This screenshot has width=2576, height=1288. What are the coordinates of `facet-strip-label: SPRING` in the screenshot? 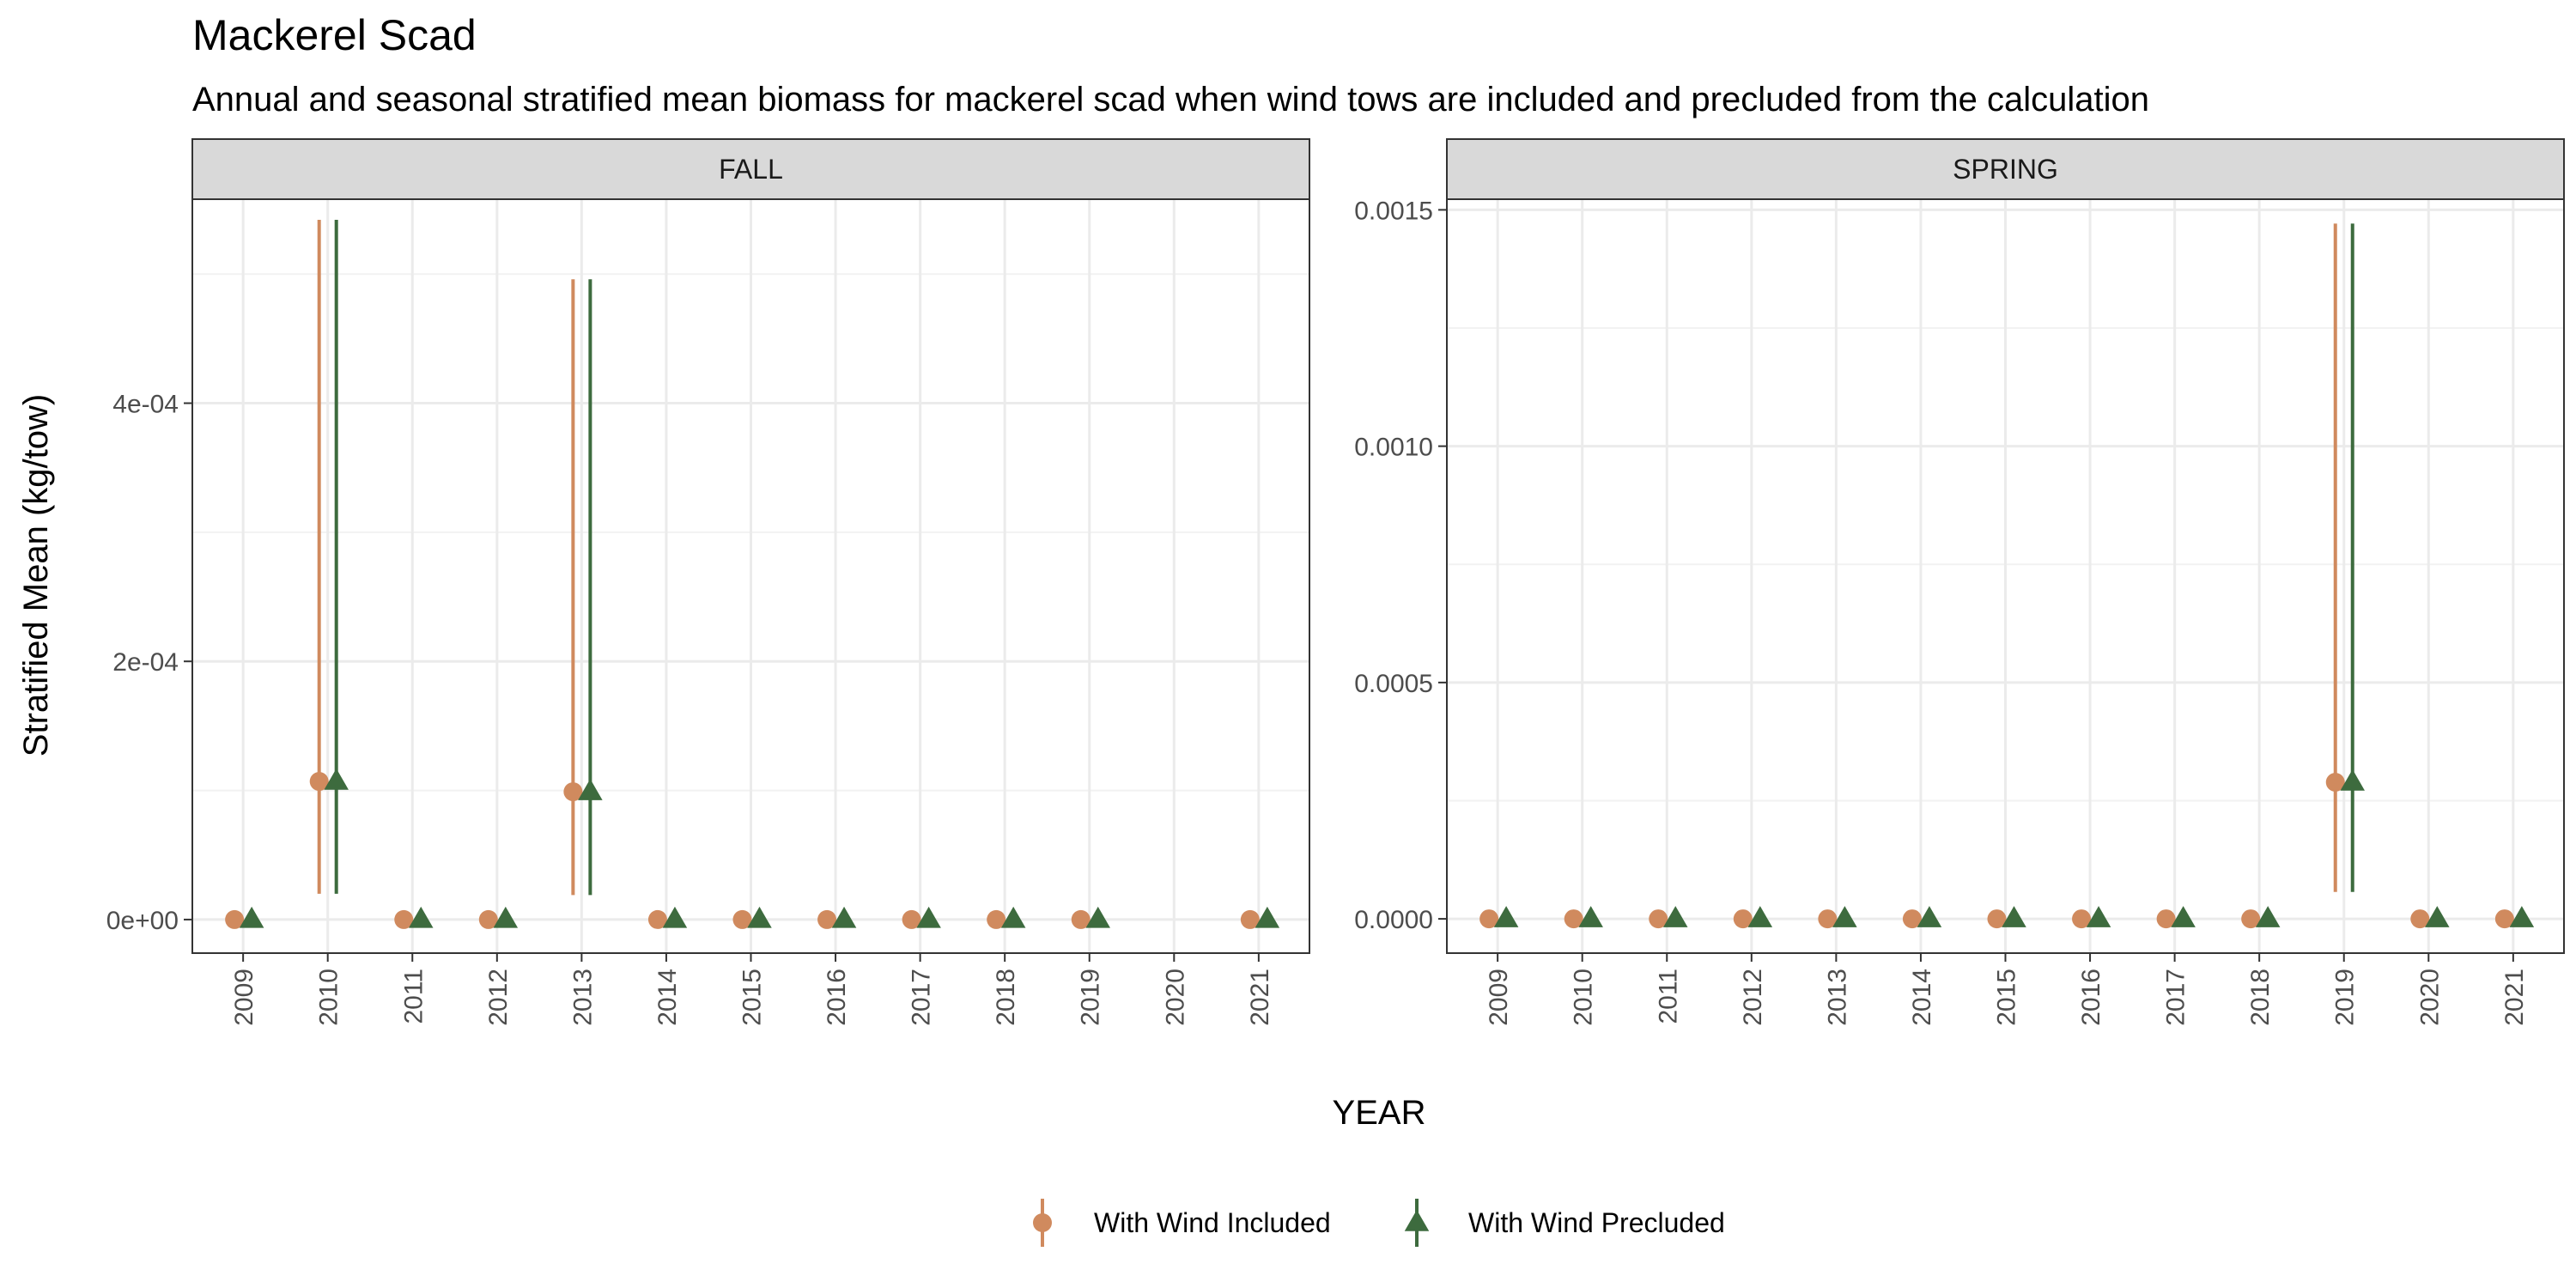 It's located at (2005, 170).